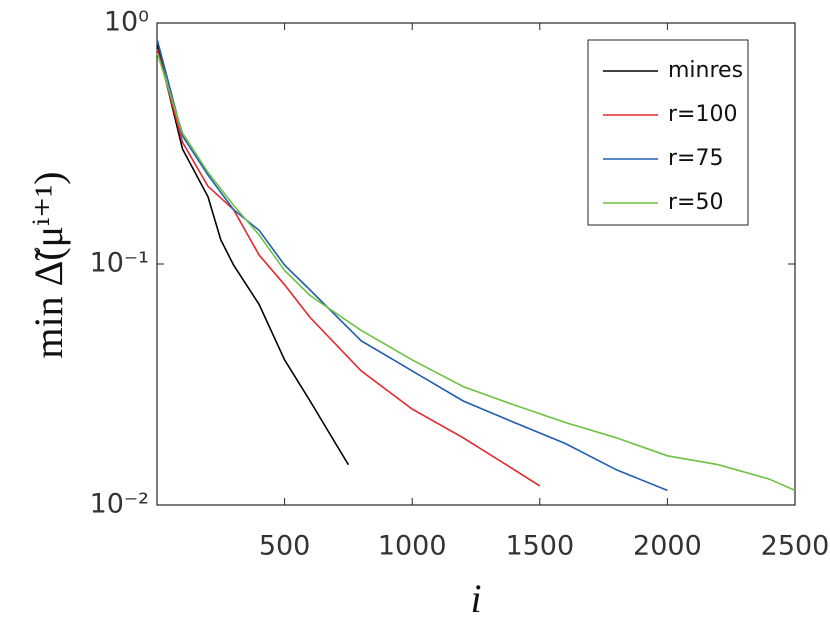 The width and height of the screenshot is (830, 633). Describe the element at coordinates (539, 546) in the screenshot. I see `x-tick-label: 1500` at that location.